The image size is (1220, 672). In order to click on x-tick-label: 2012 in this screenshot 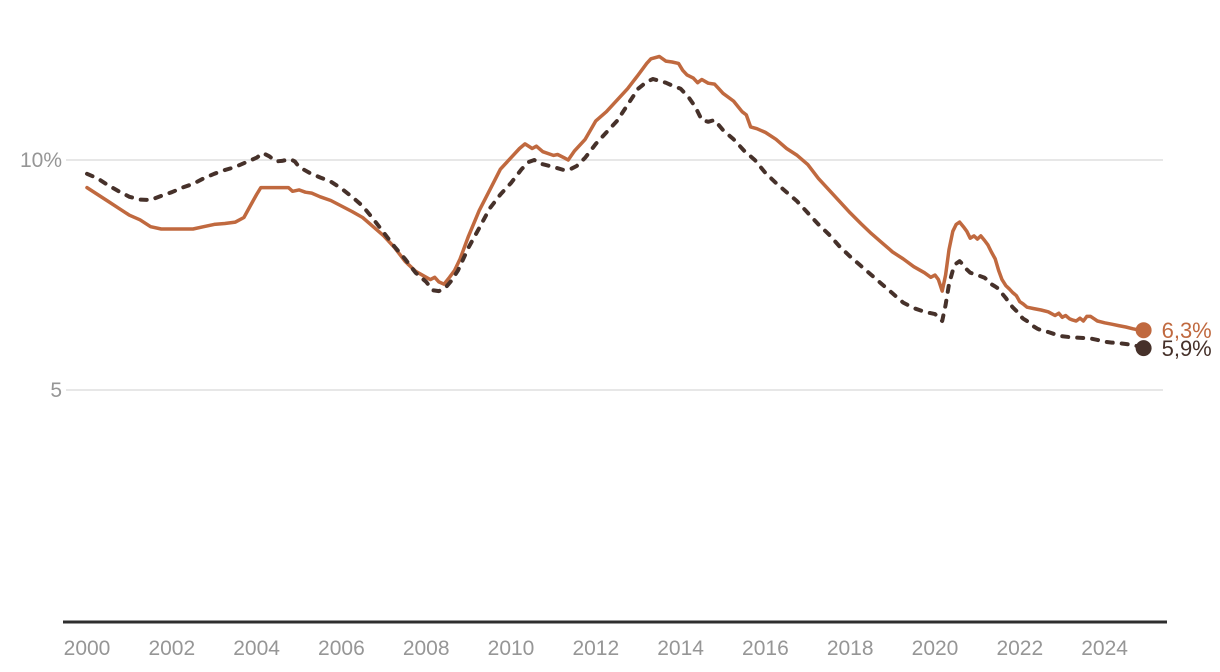, I will do `click(595, 648)`.